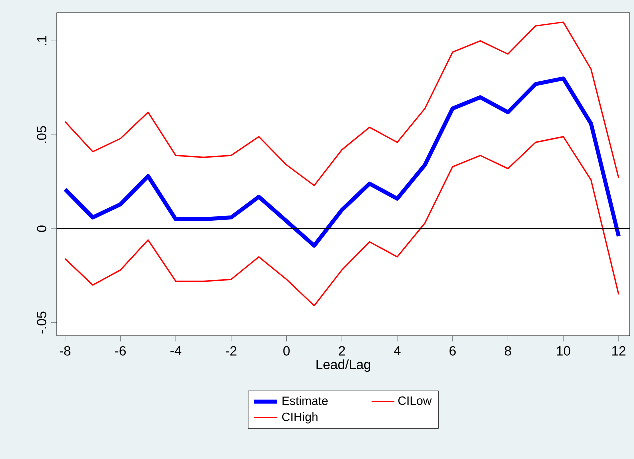 The image size is (634, 459). I want to click on legend-label: CIHigh, so click(300, 418).